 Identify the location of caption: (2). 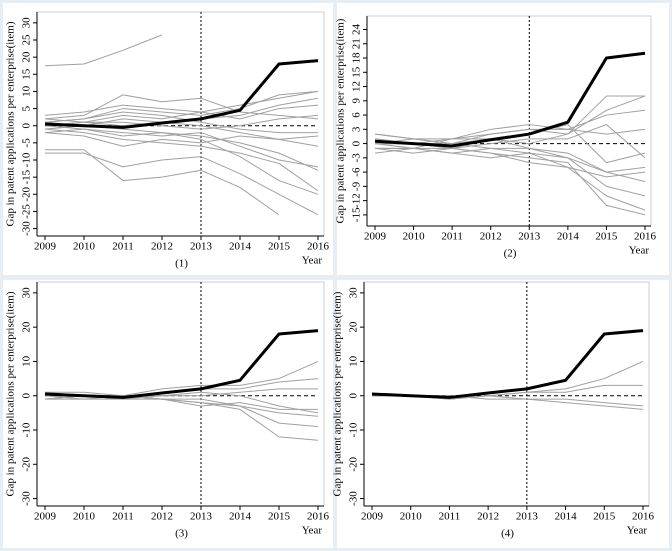
(510, 254).